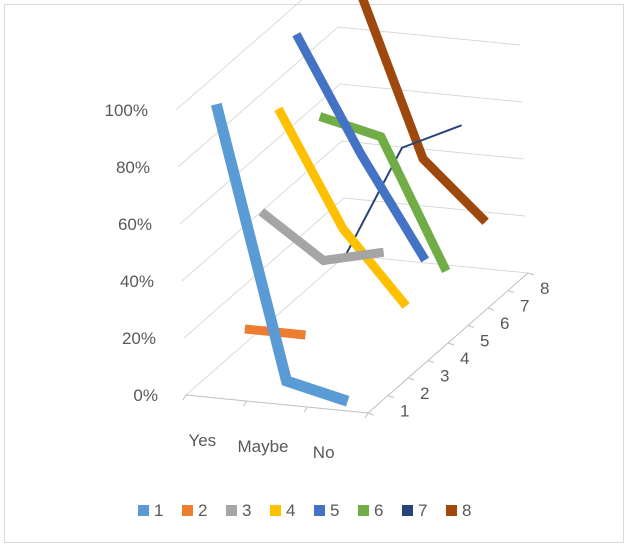 The image size is (629, 547). What do you see at coordinates (202, 510) in the screenshot?
I see `legend-label: 2` at bounding box center [202, 510].